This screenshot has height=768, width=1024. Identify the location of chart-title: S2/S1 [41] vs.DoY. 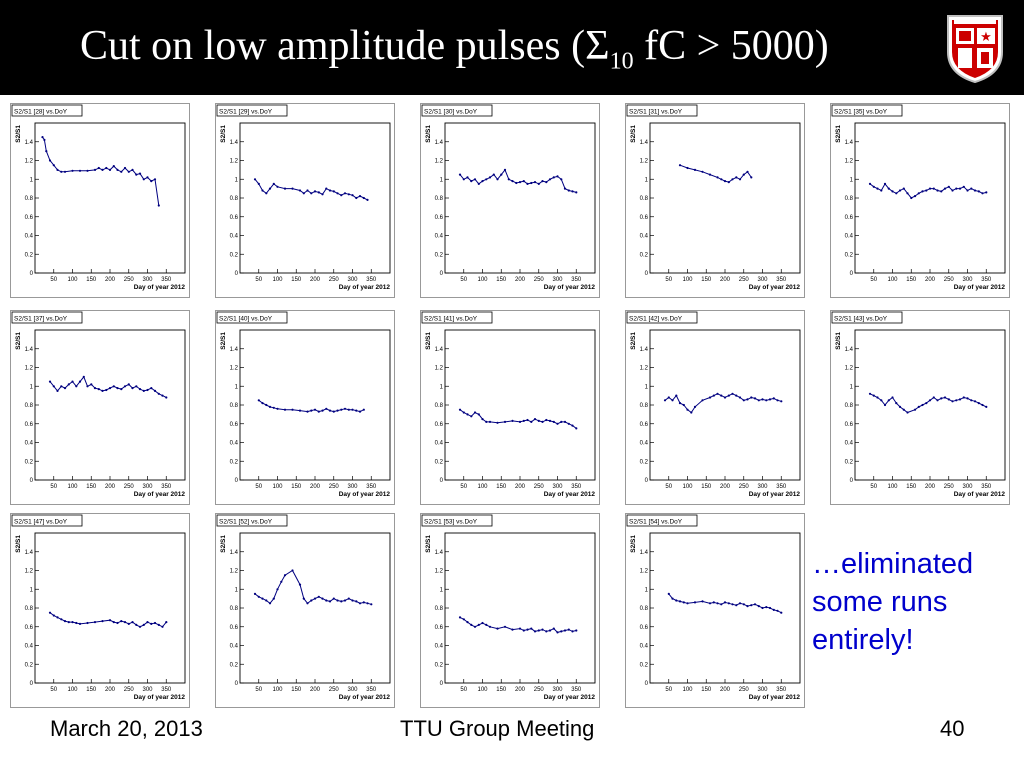
(451, 319).